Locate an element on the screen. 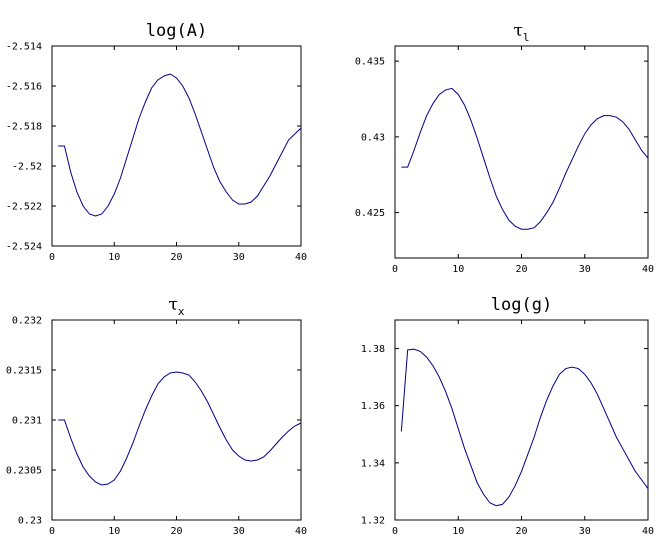  chart-1-series-line is located at coordinates (180, 145).